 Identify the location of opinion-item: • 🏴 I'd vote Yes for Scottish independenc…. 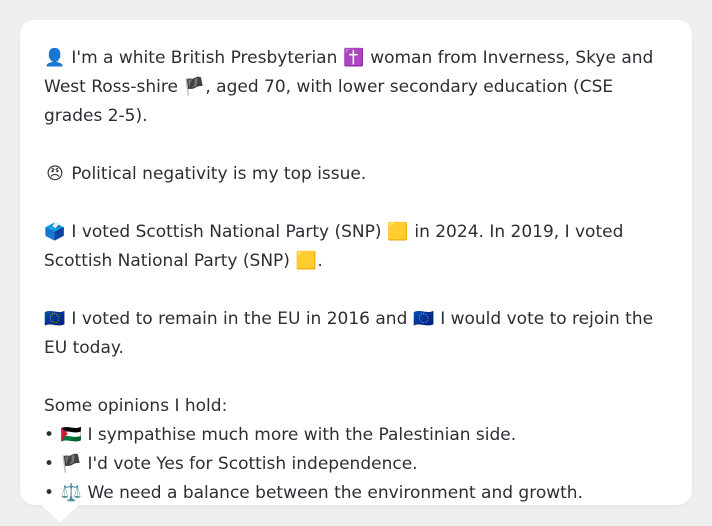
(356, 464).